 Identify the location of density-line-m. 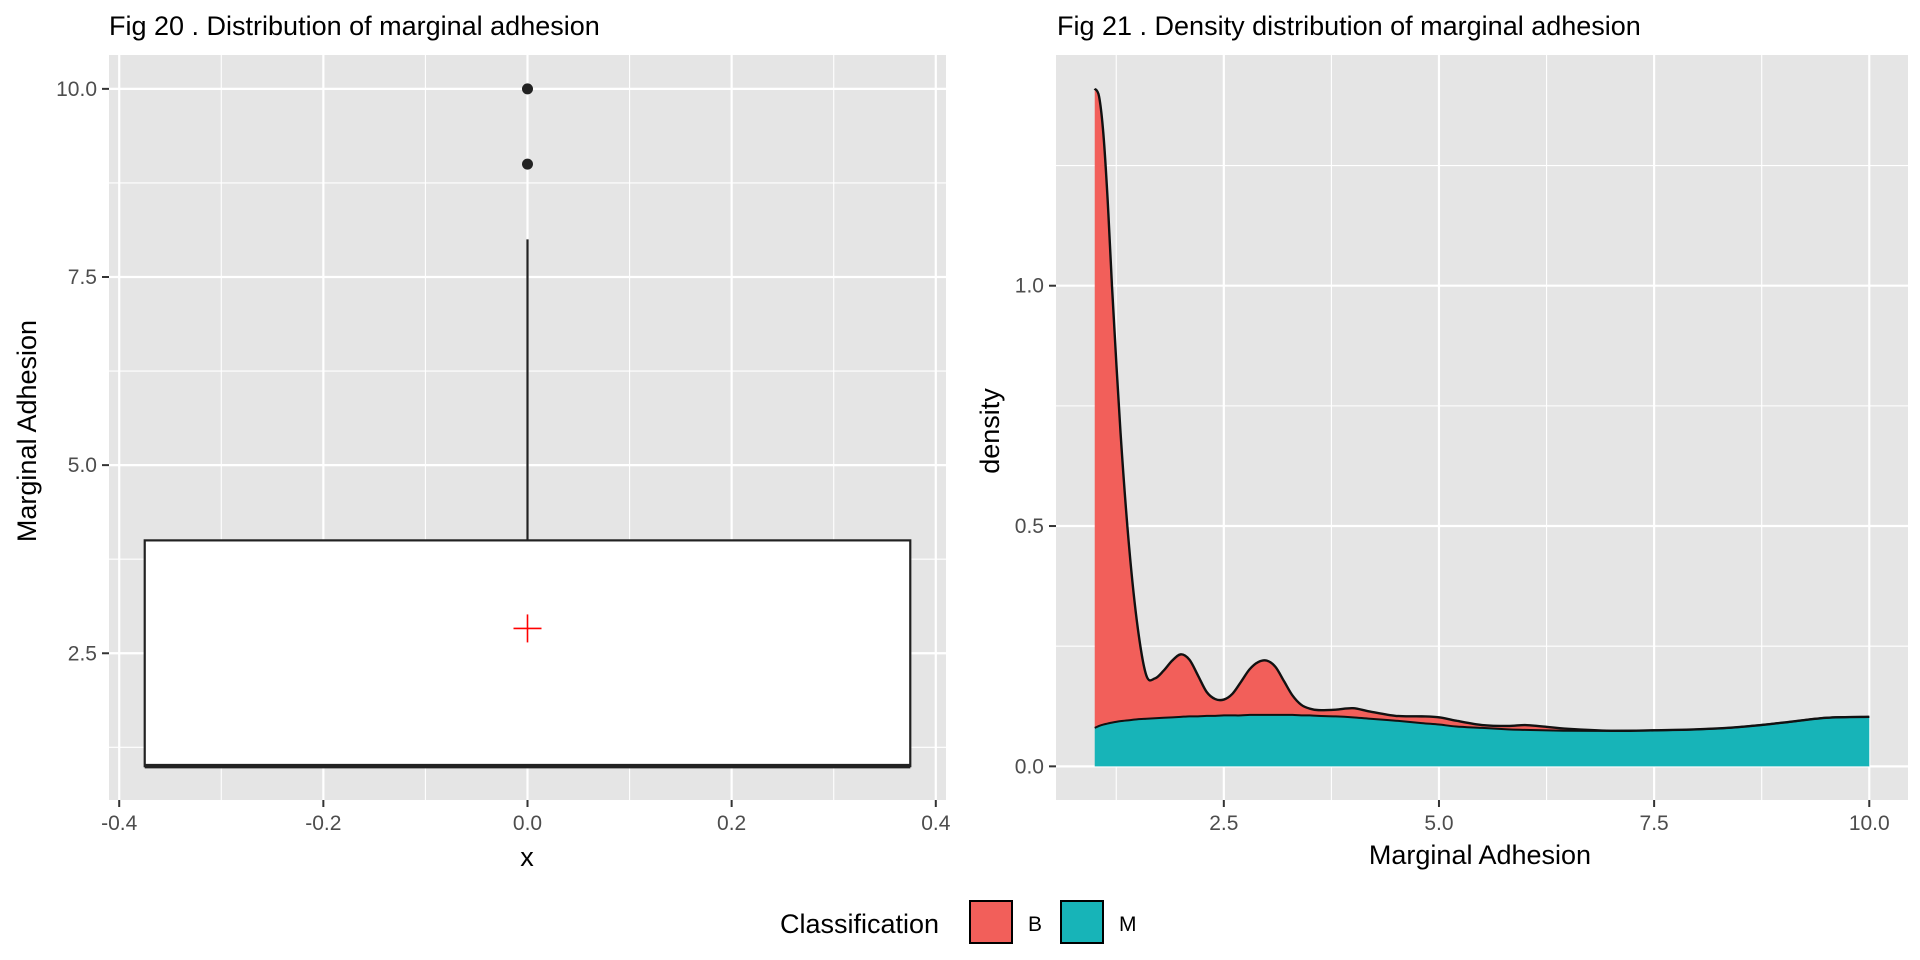
(1482, 722).